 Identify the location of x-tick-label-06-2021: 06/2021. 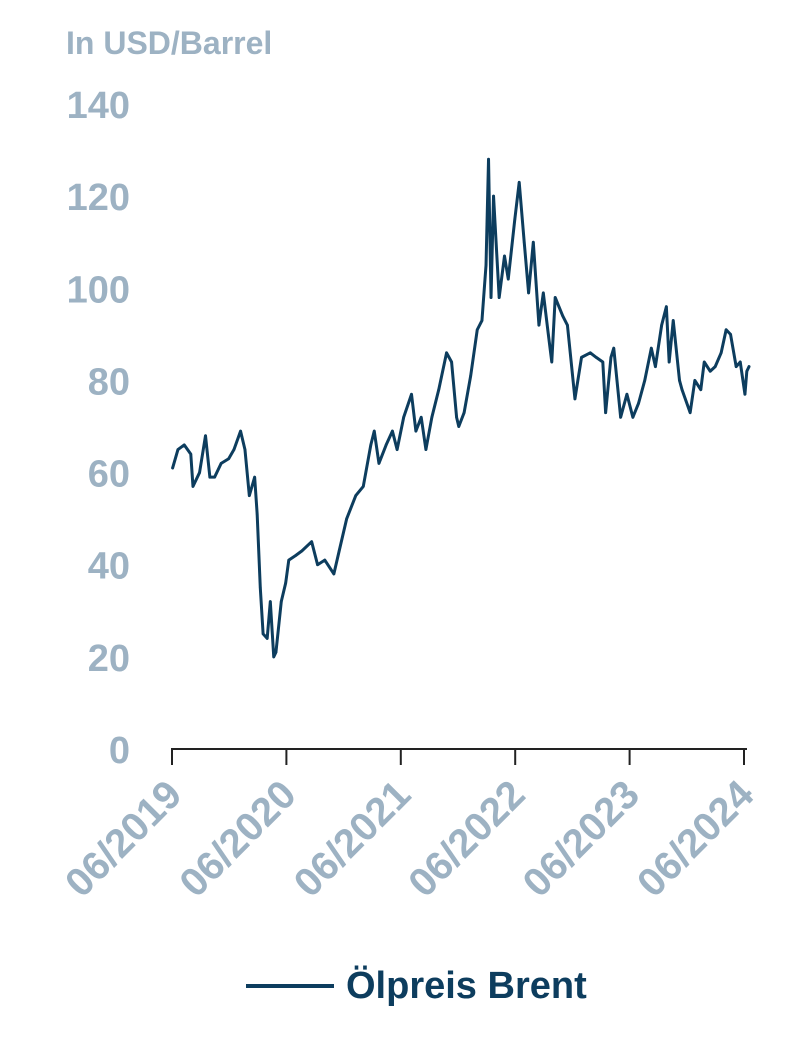
(352, 838).